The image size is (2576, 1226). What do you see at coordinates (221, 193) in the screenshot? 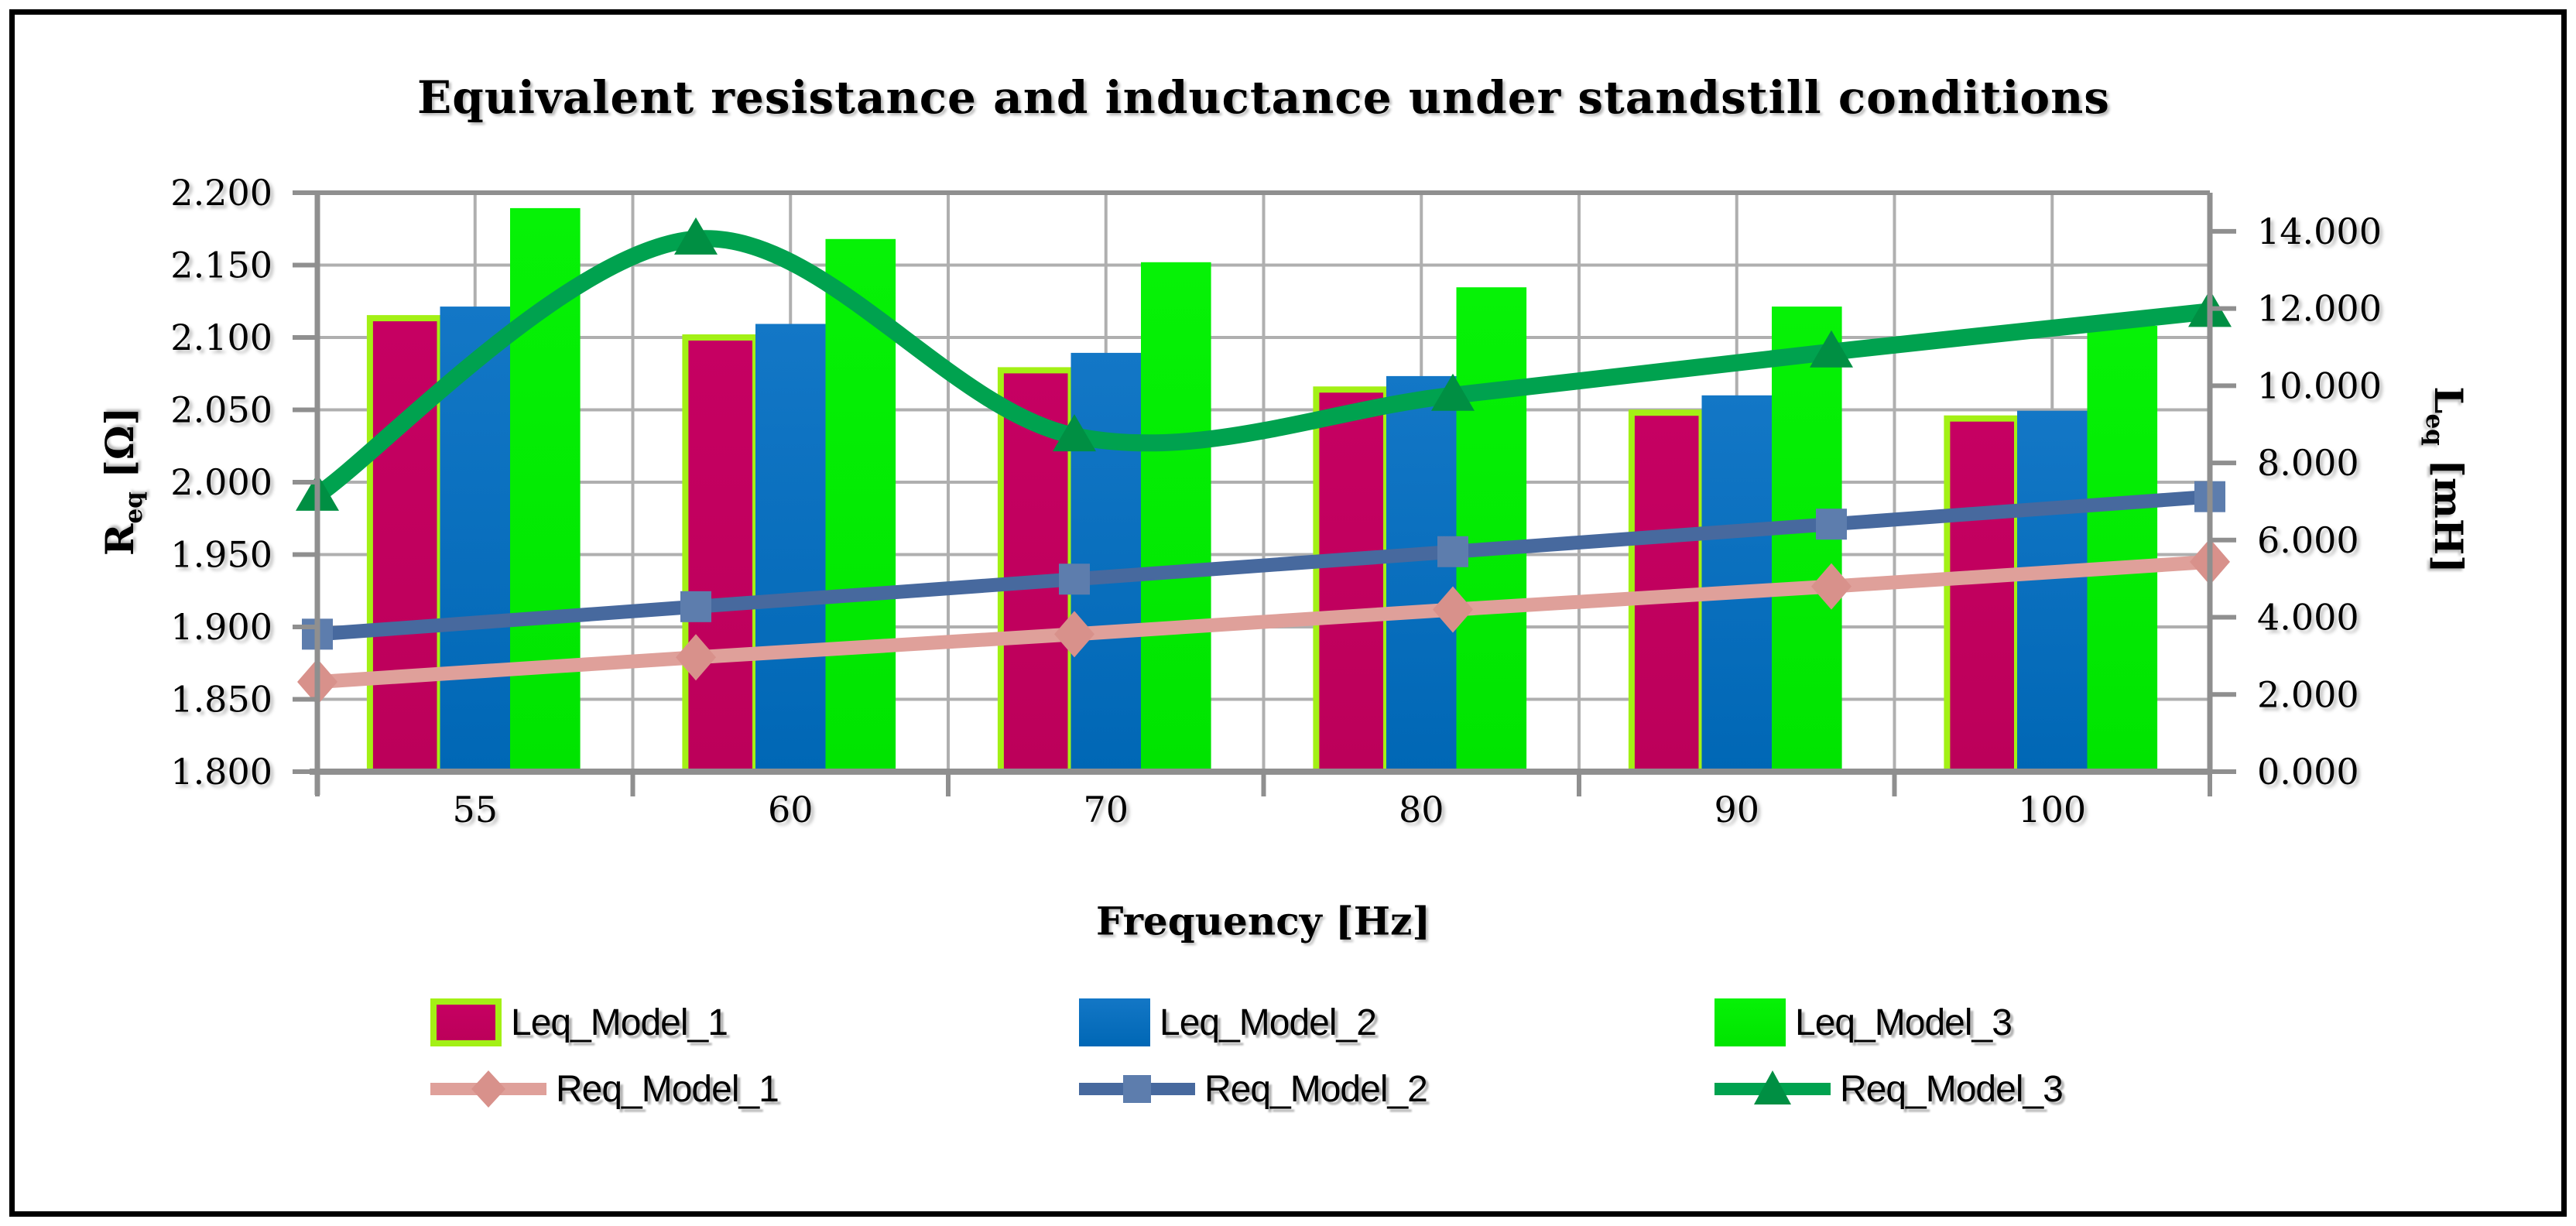
I see `left-tick-label: 2.200` at bounding box center [221, 193].